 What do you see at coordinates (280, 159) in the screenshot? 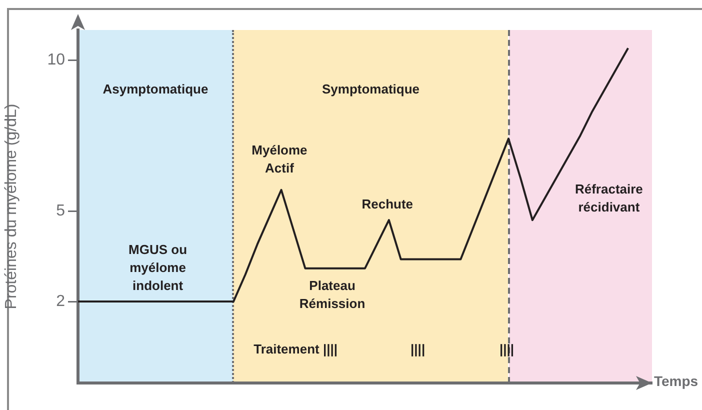
I see `annotation: Myélome Actif` at bounding box center [280, 159].